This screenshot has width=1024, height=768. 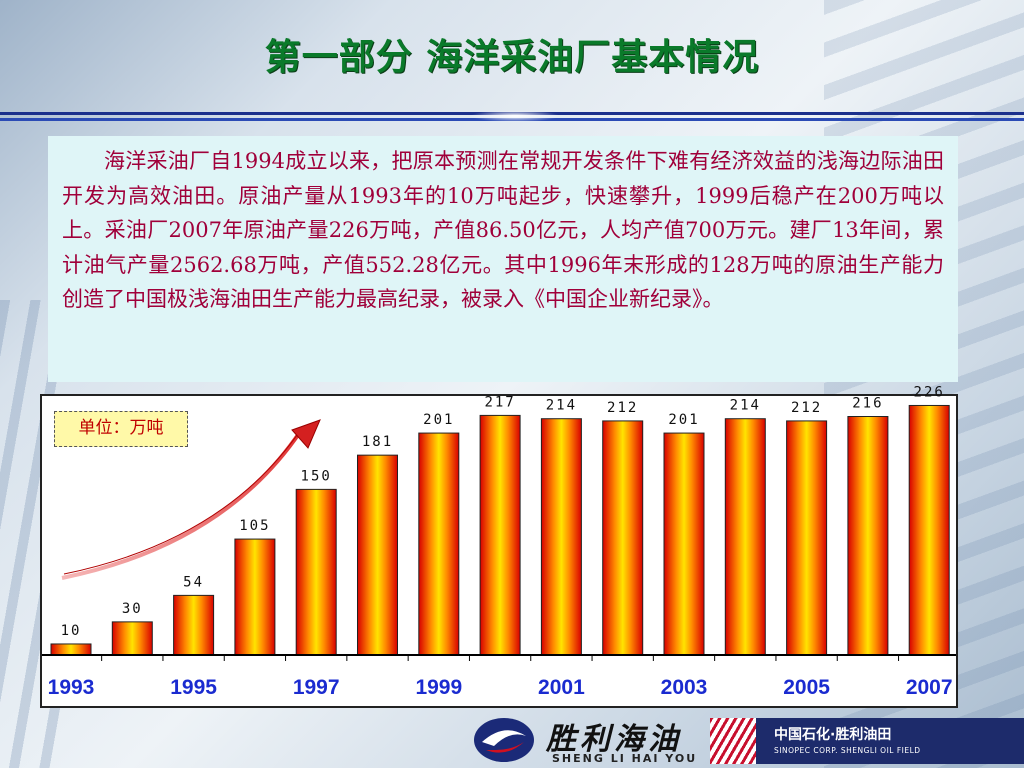 What do you see at coordinates (500, 535) in the screenshot?
I see `bar-2000` at bounding box center [500, 535].